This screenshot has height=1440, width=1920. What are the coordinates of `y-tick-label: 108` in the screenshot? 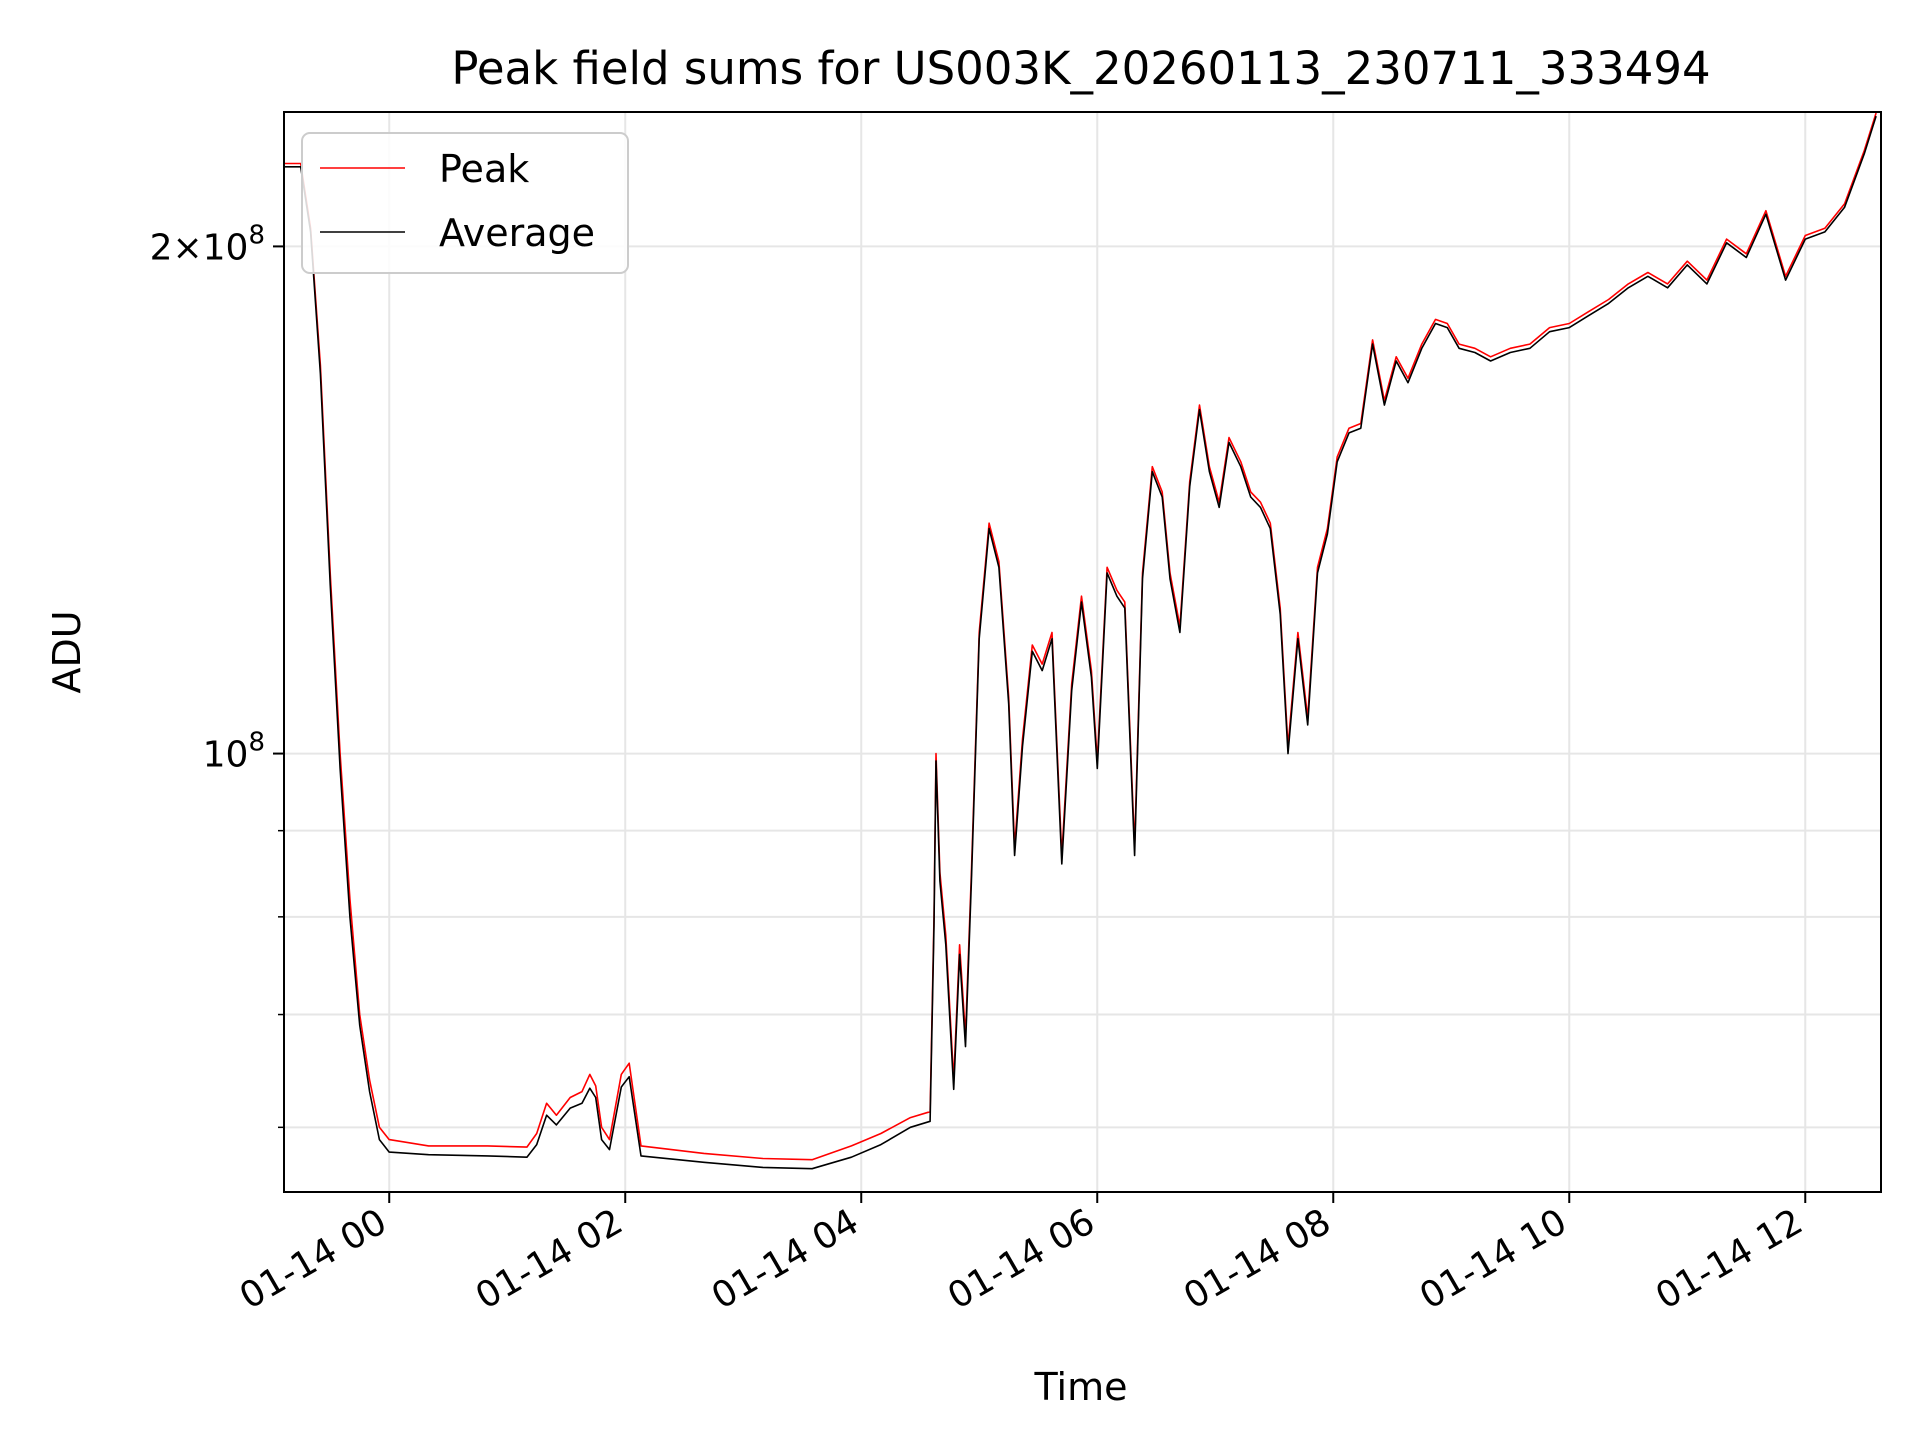 It's located at (234, 752).